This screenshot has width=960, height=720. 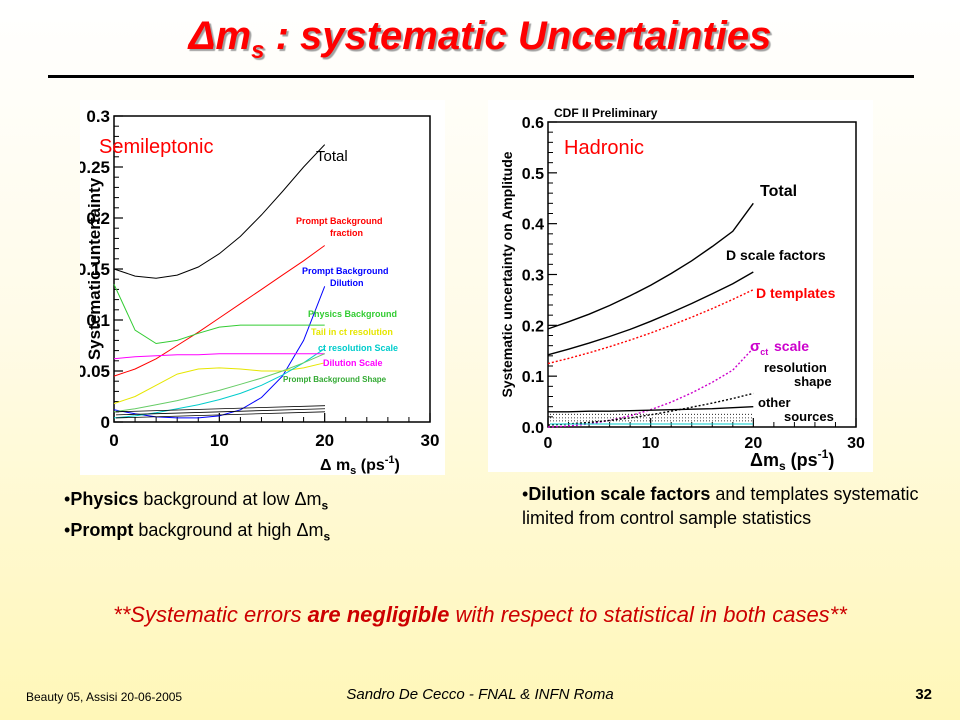 I want to click on legend-entry: D templates, so click(x=796, y=293).